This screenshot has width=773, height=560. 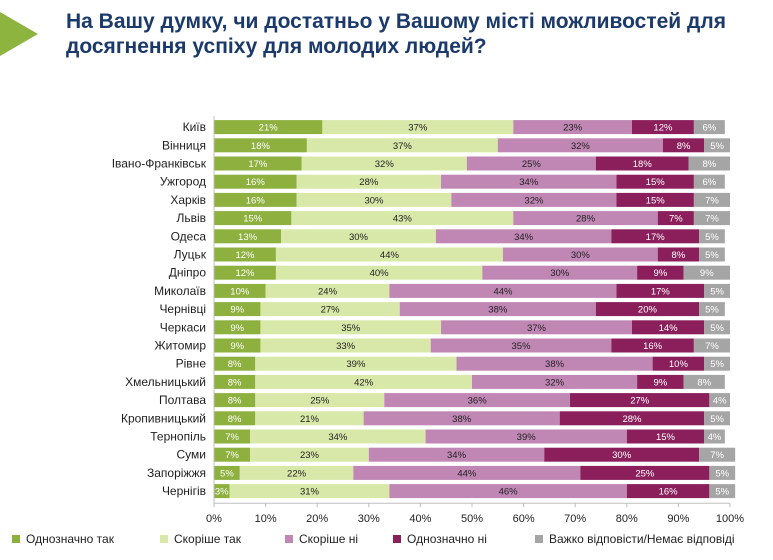 What do you see at coordinates (235, 419) in the screenshot?
I see `data-label: 8%` at bounding box center [235, 419].